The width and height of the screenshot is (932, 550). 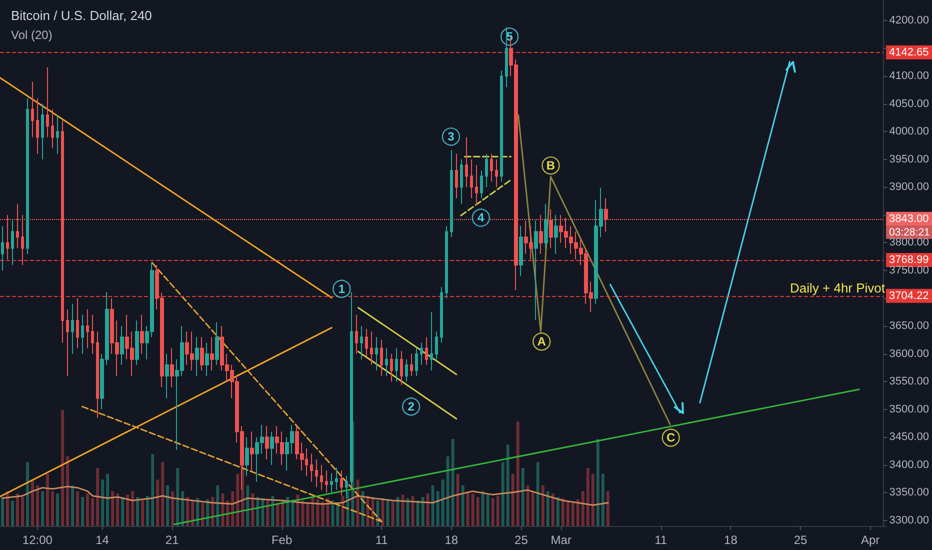 I want to click on y-tick-label: 3450.00, so click(x=909, y=437).